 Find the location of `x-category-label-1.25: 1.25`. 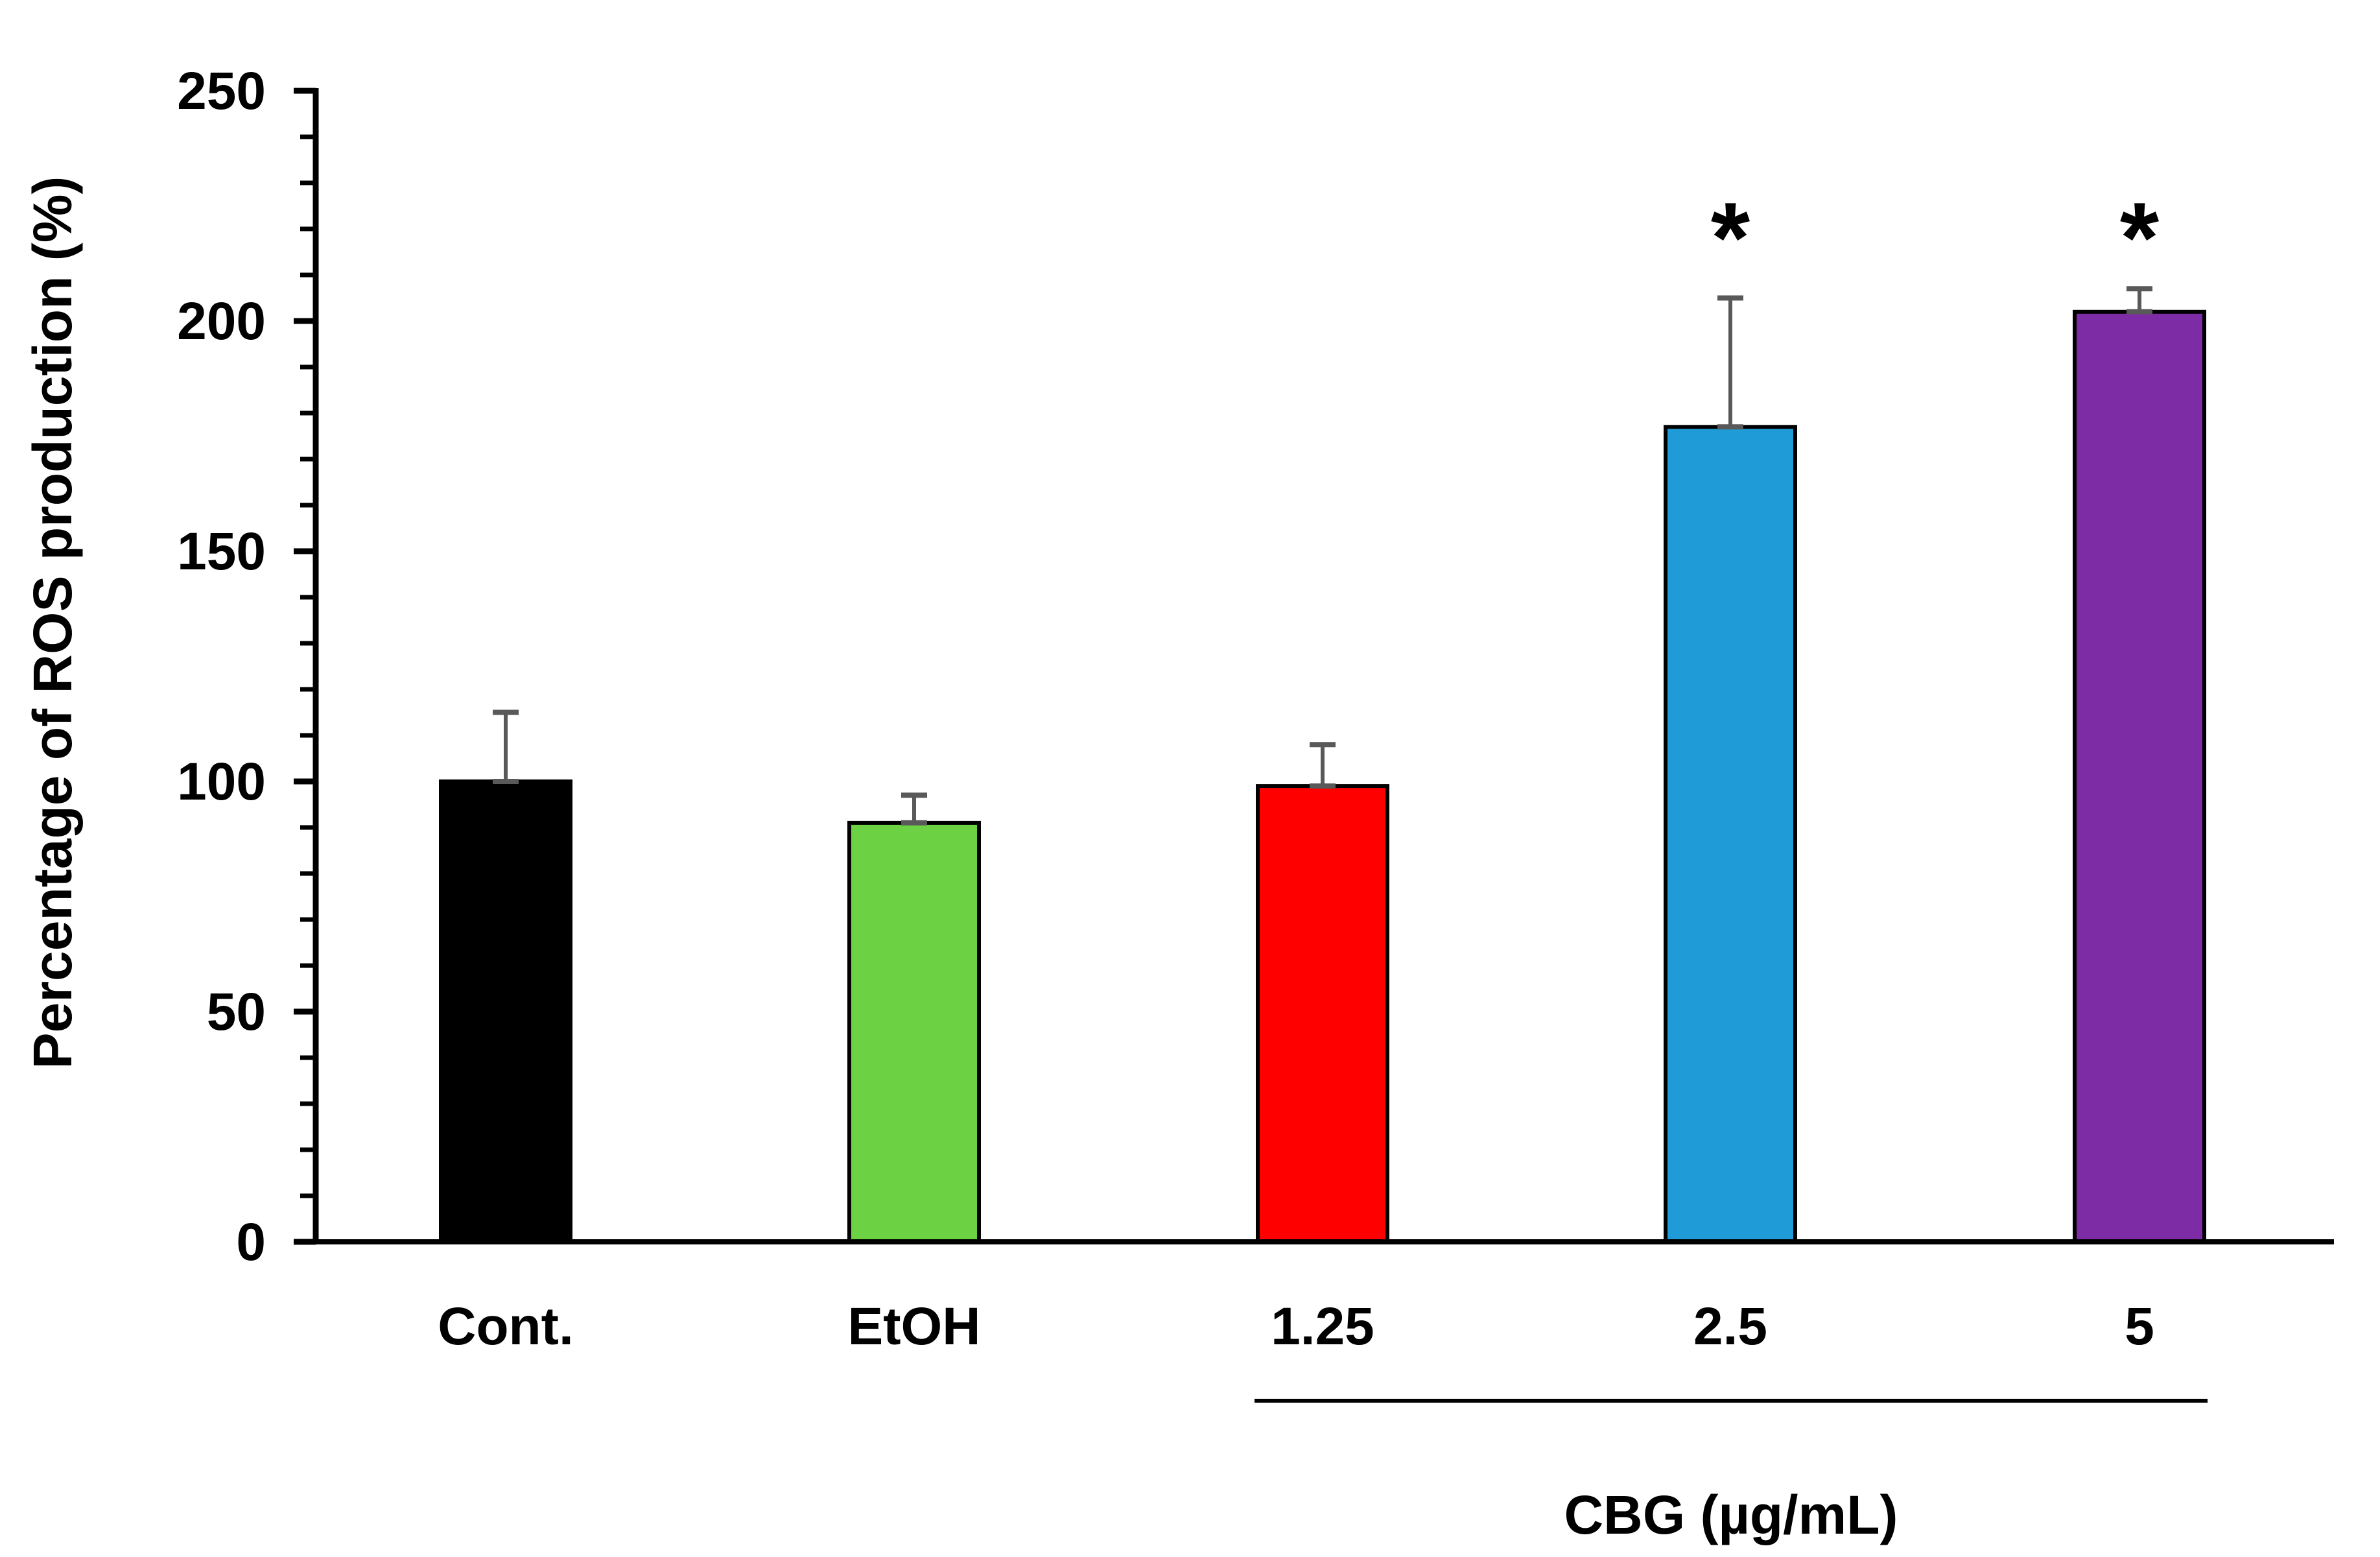

x-category-label-1.25: 1.25 is located at coordinates (1322, 1326).